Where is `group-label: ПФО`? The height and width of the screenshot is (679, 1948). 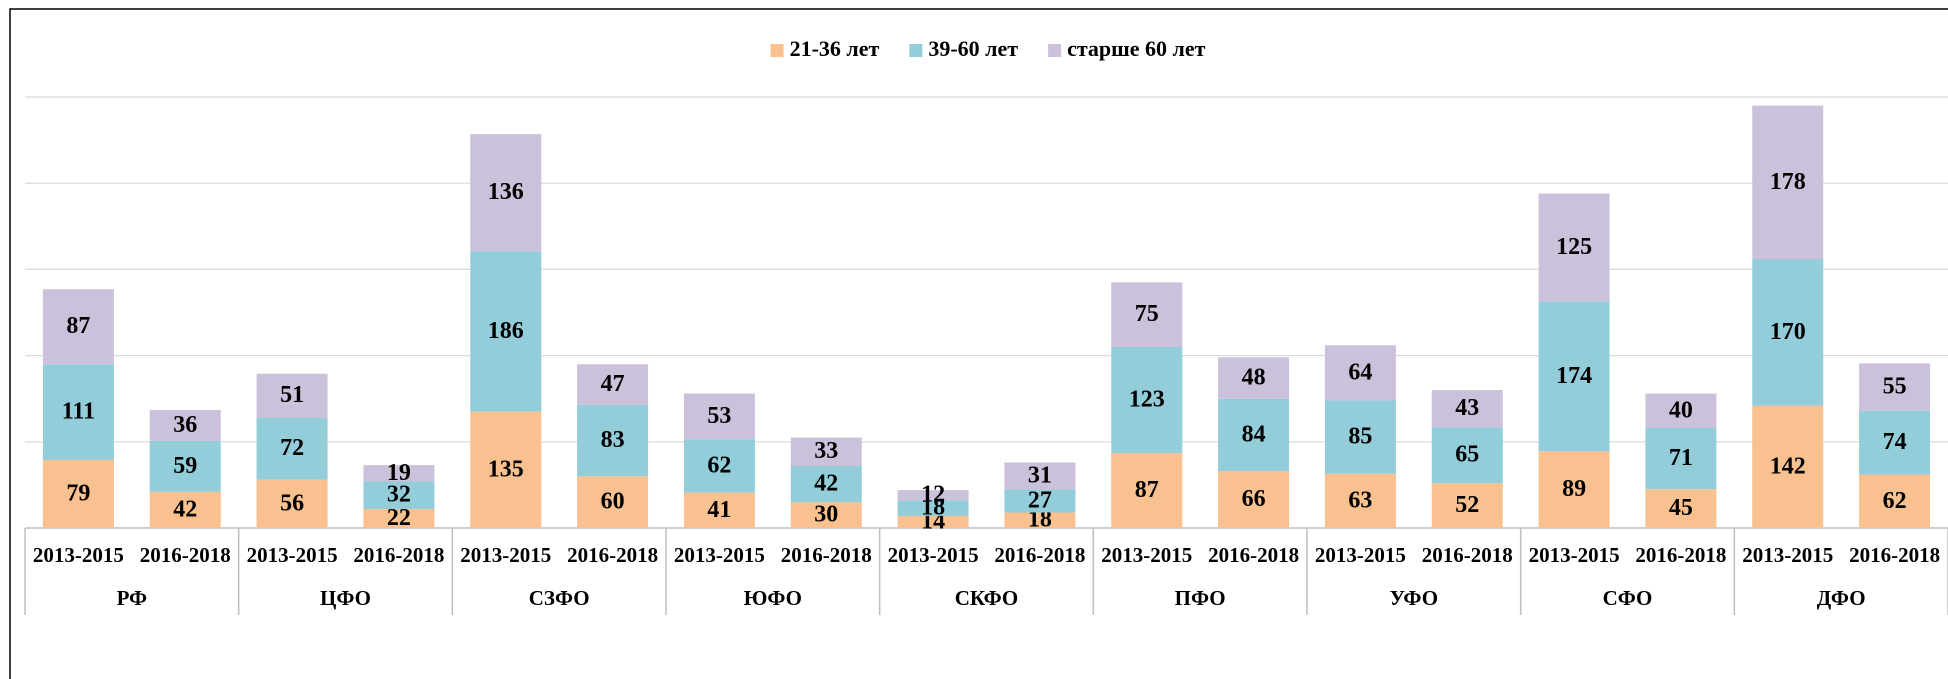 group-label: ПФО is located at coordinates (1200, 598).